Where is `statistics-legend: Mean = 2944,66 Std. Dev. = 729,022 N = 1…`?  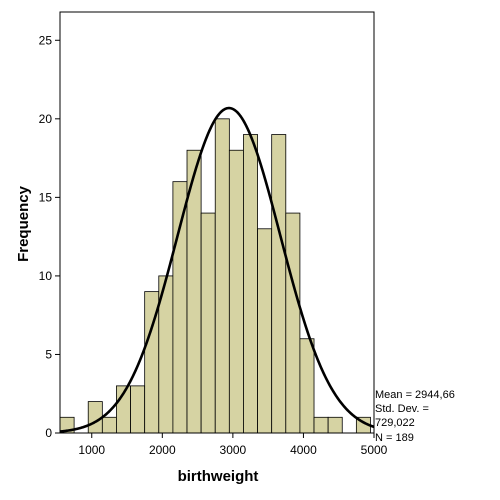 statistics-legend: Mean = 2944,66 Std. Dev. = 729,022 N = 1… is located at coordinates (415, 416).